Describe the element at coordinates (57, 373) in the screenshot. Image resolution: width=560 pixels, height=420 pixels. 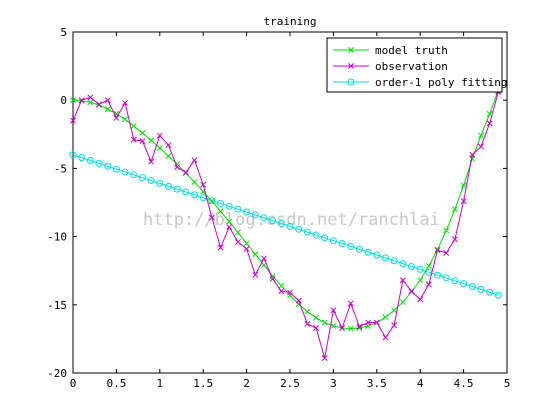
I see `y-tick-label: -20` at that location.